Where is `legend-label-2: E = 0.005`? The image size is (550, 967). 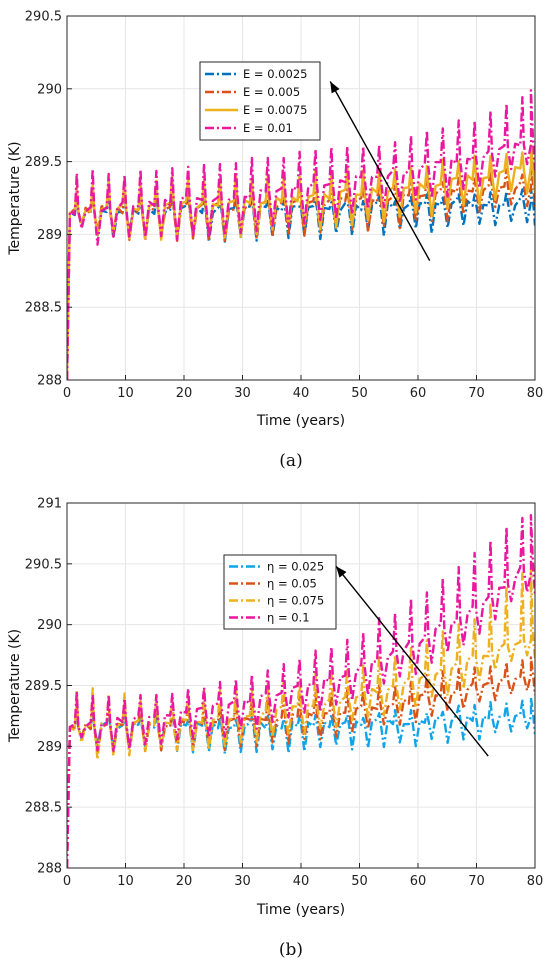
legend-label-2: E = 0.005 is located at coordinates (271, 92).